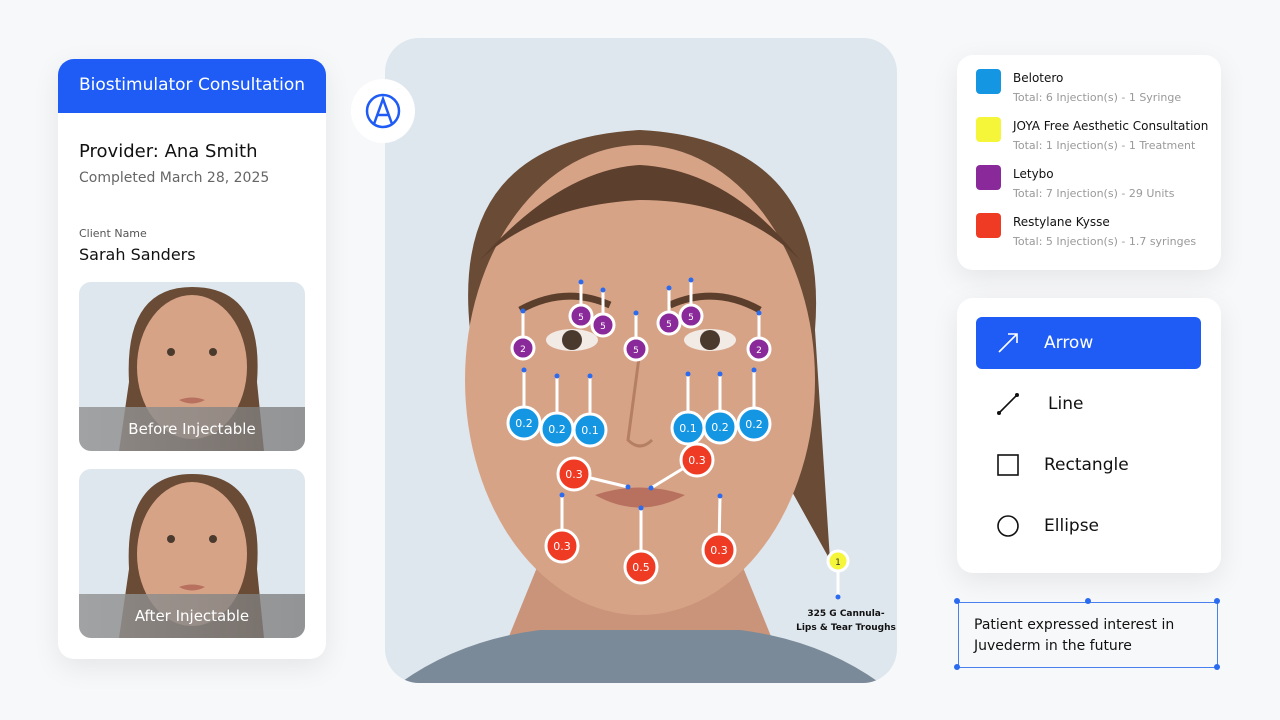 The image size is (1280, 720). Describe the element at coordinates (1105, 241) in the screenshot. I see `legend-total: Total: 5 Injection(s) - 1.7 syringes` at that location.